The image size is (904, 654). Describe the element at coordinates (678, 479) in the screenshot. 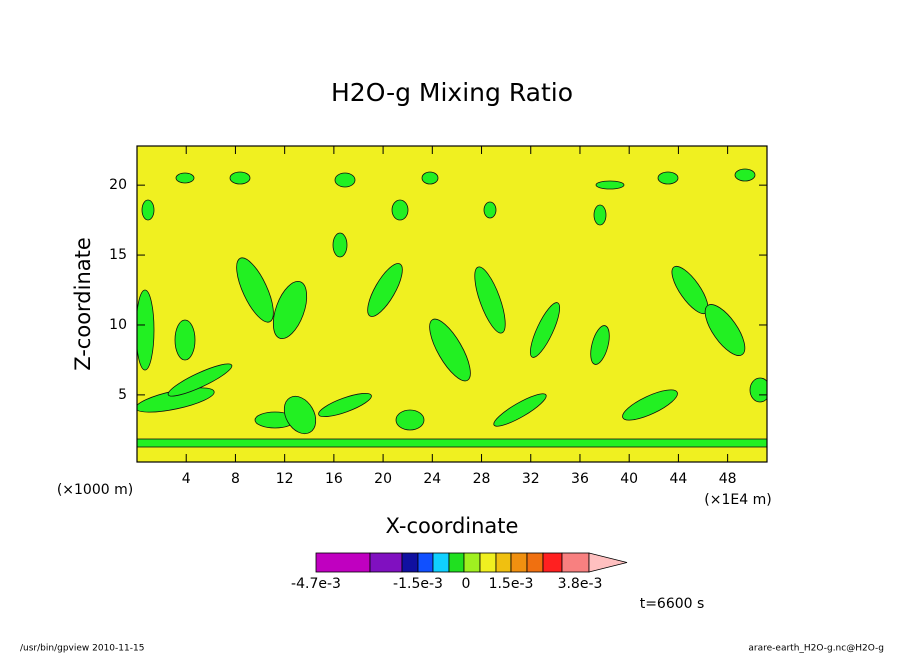

I see `x-tick-label: 44` at that location.